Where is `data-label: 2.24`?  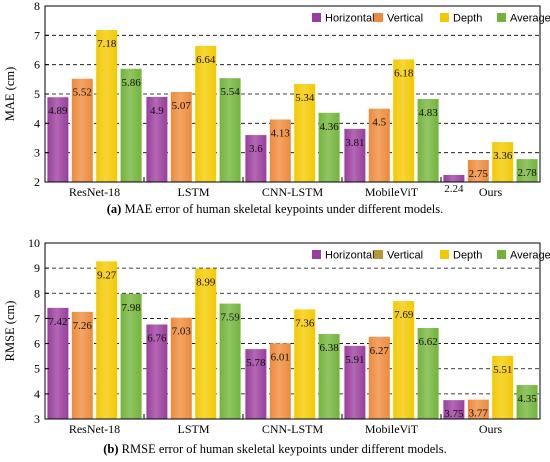
data-label: 2.24 is located at coordinates (454, 189).